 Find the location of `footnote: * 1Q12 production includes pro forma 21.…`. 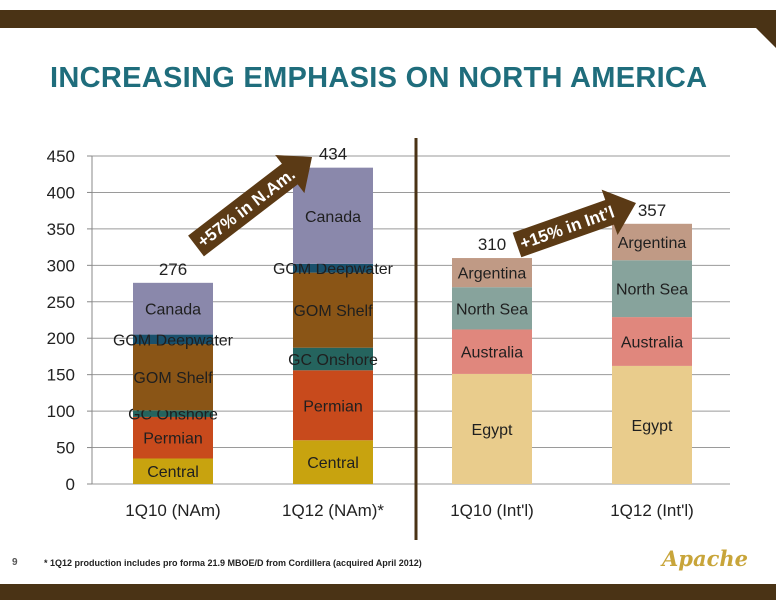

footnote: * 1Q12 production includes pro forma 21.… is located at coordinates (233, 563).